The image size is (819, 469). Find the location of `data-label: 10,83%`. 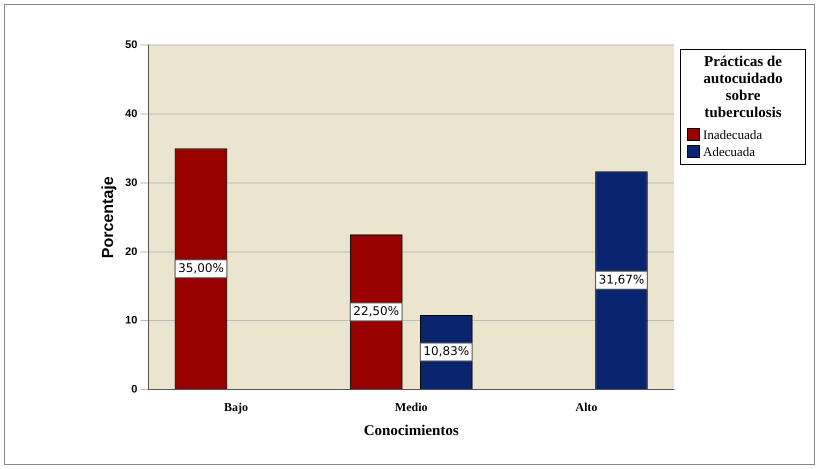

data-label: 10,83% is located at coordinates (446, 351).